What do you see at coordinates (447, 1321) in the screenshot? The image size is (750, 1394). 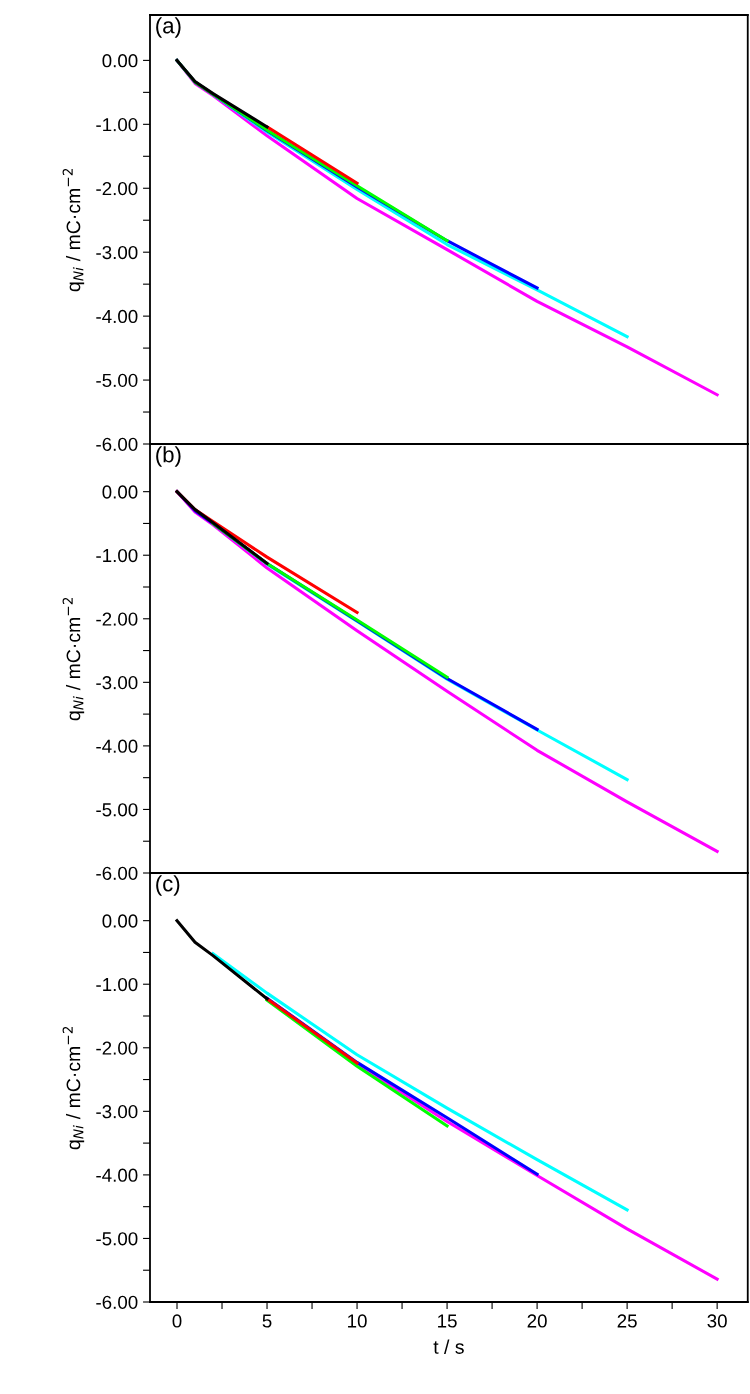 I see `x-tick-label: 15` at bounding box center [447, 1321].